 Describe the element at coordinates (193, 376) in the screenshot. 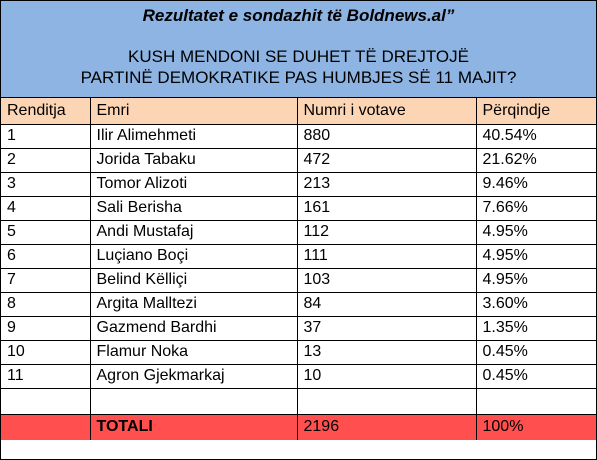

I see `cell-name: Agron Gjekmarkaj` at that location.